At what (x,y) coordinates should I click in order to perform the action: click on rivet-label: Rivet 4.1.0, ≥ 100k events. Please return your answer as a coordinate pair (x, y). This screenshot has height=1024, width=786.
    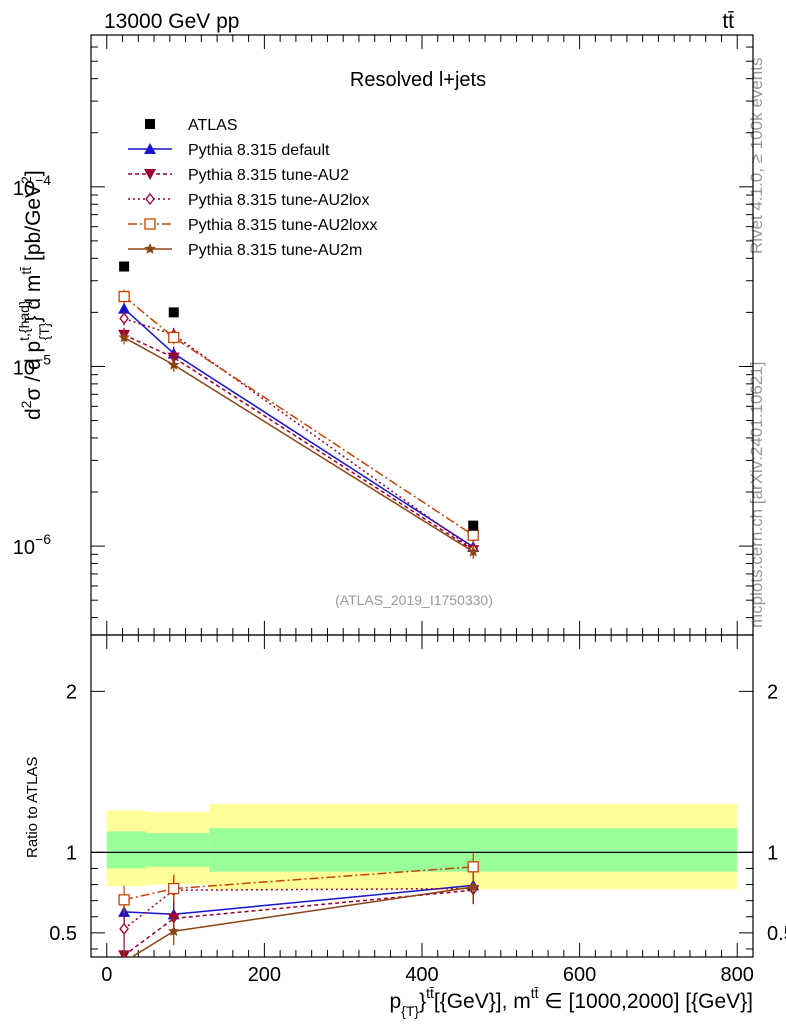
    Looking at the image, I should click on (756, 156).